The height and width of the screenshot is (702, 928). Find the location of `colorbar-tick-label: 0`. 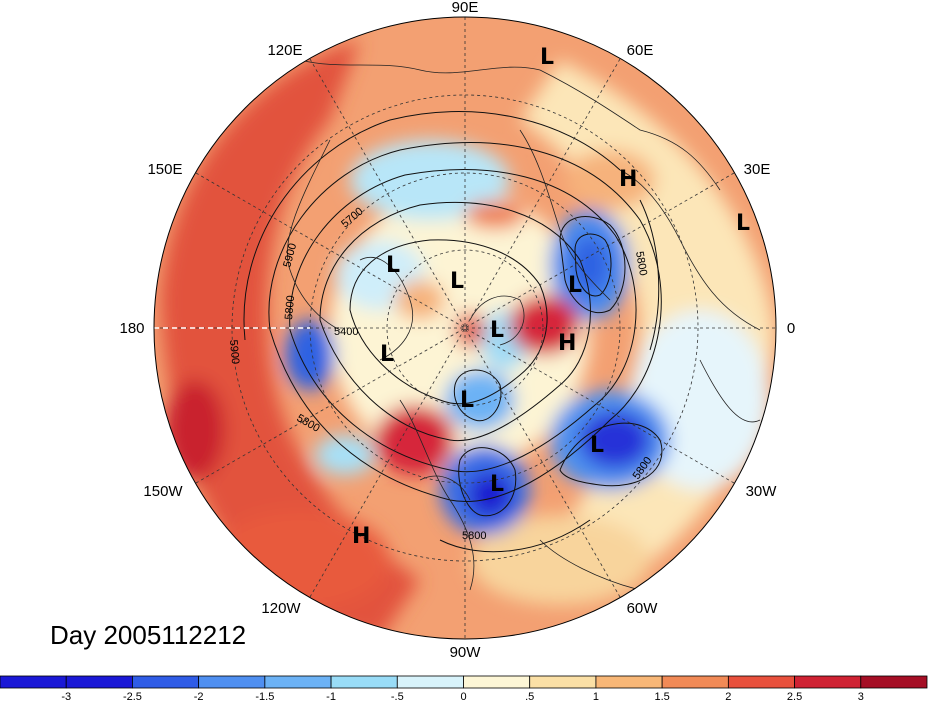

colorbar-tick-label: 0 is located at coordinates (463, 696).